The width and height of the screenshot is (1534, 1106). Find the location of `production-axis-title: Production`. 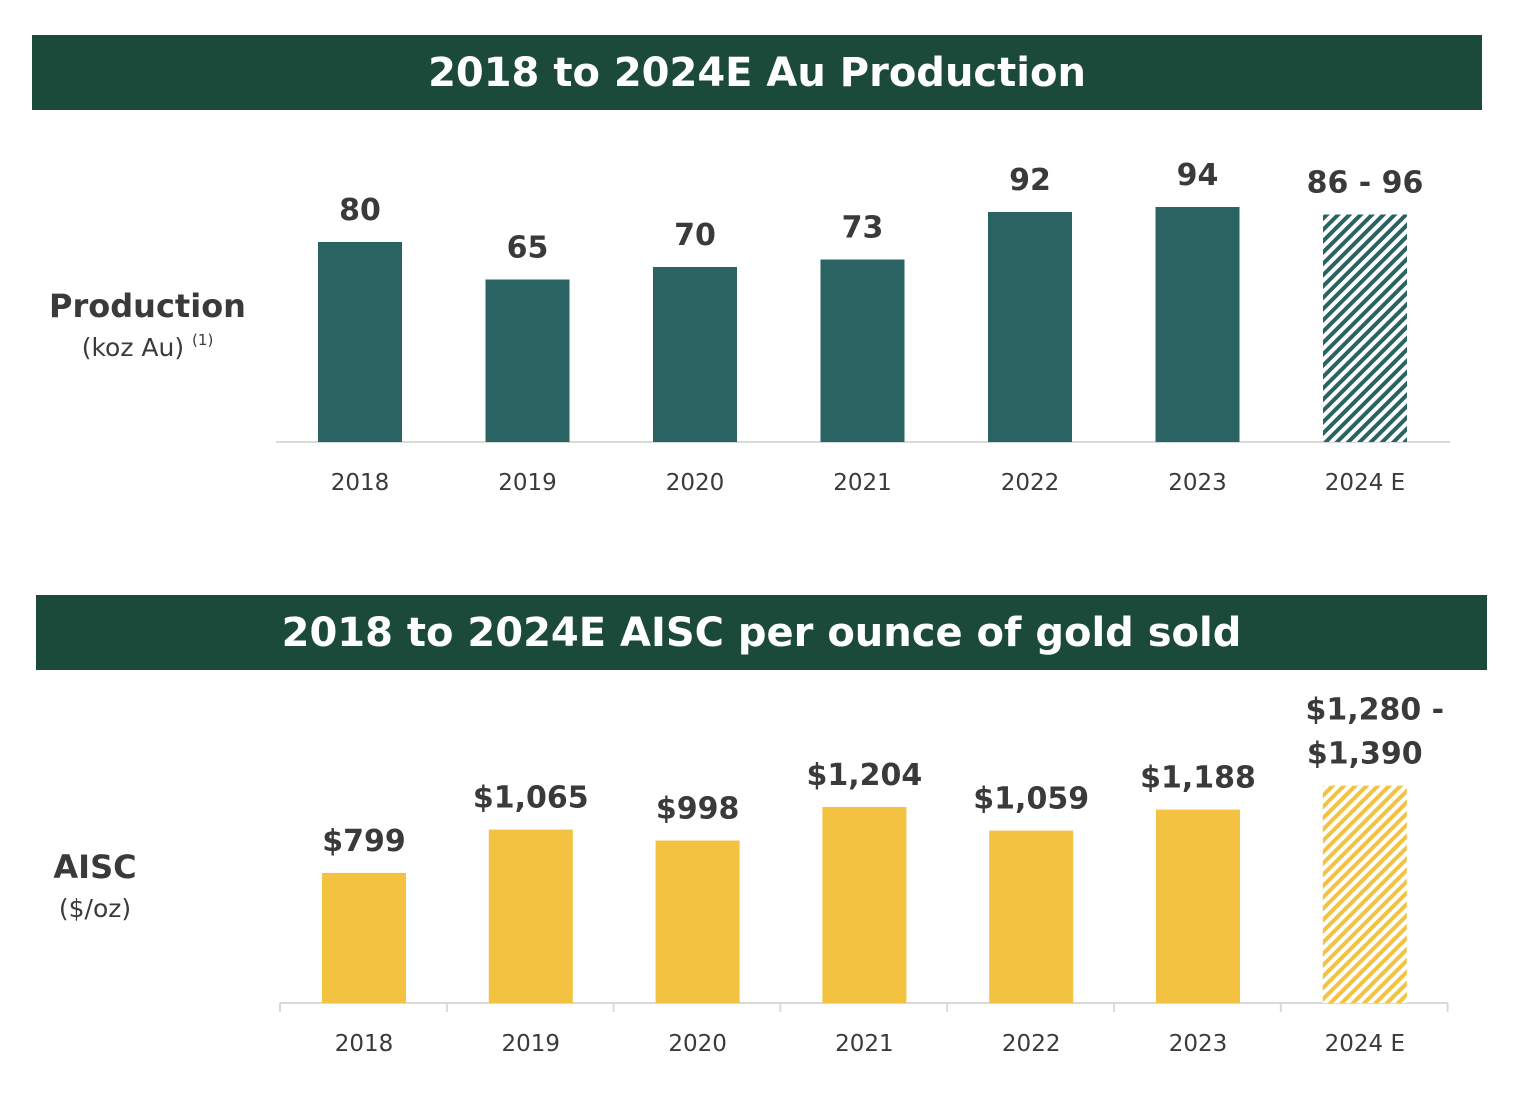

production-axis-title: Production is located at coordinates (147, 306).